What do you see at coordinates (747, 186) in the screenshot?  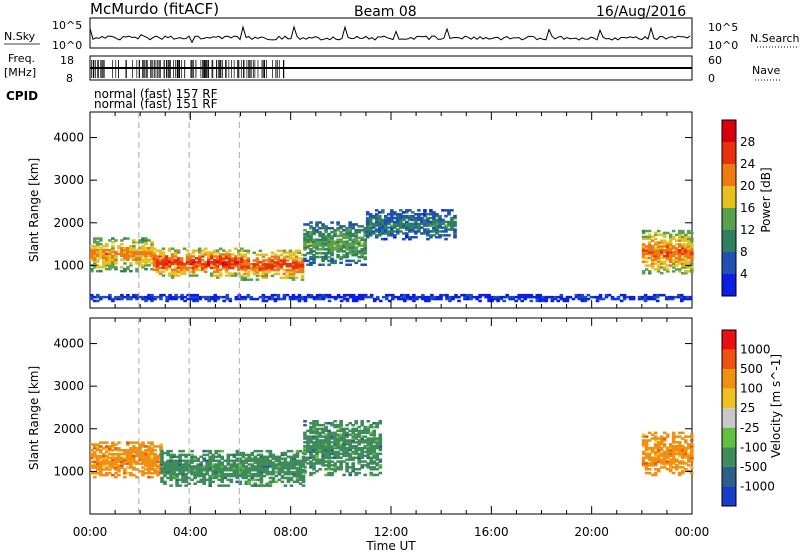 I see `colorbar-tick-label: 20` at bounding box center [747, 186].